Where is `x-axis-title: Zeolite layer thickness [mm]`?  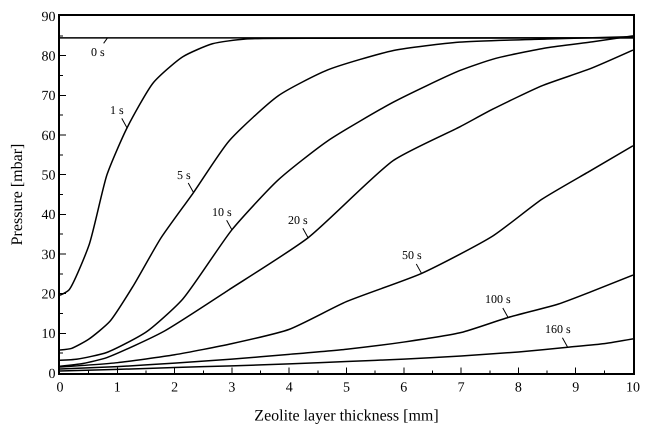 x-axis-title: Zeolite layer thickness [mm] is located at coordinates (346, 416).